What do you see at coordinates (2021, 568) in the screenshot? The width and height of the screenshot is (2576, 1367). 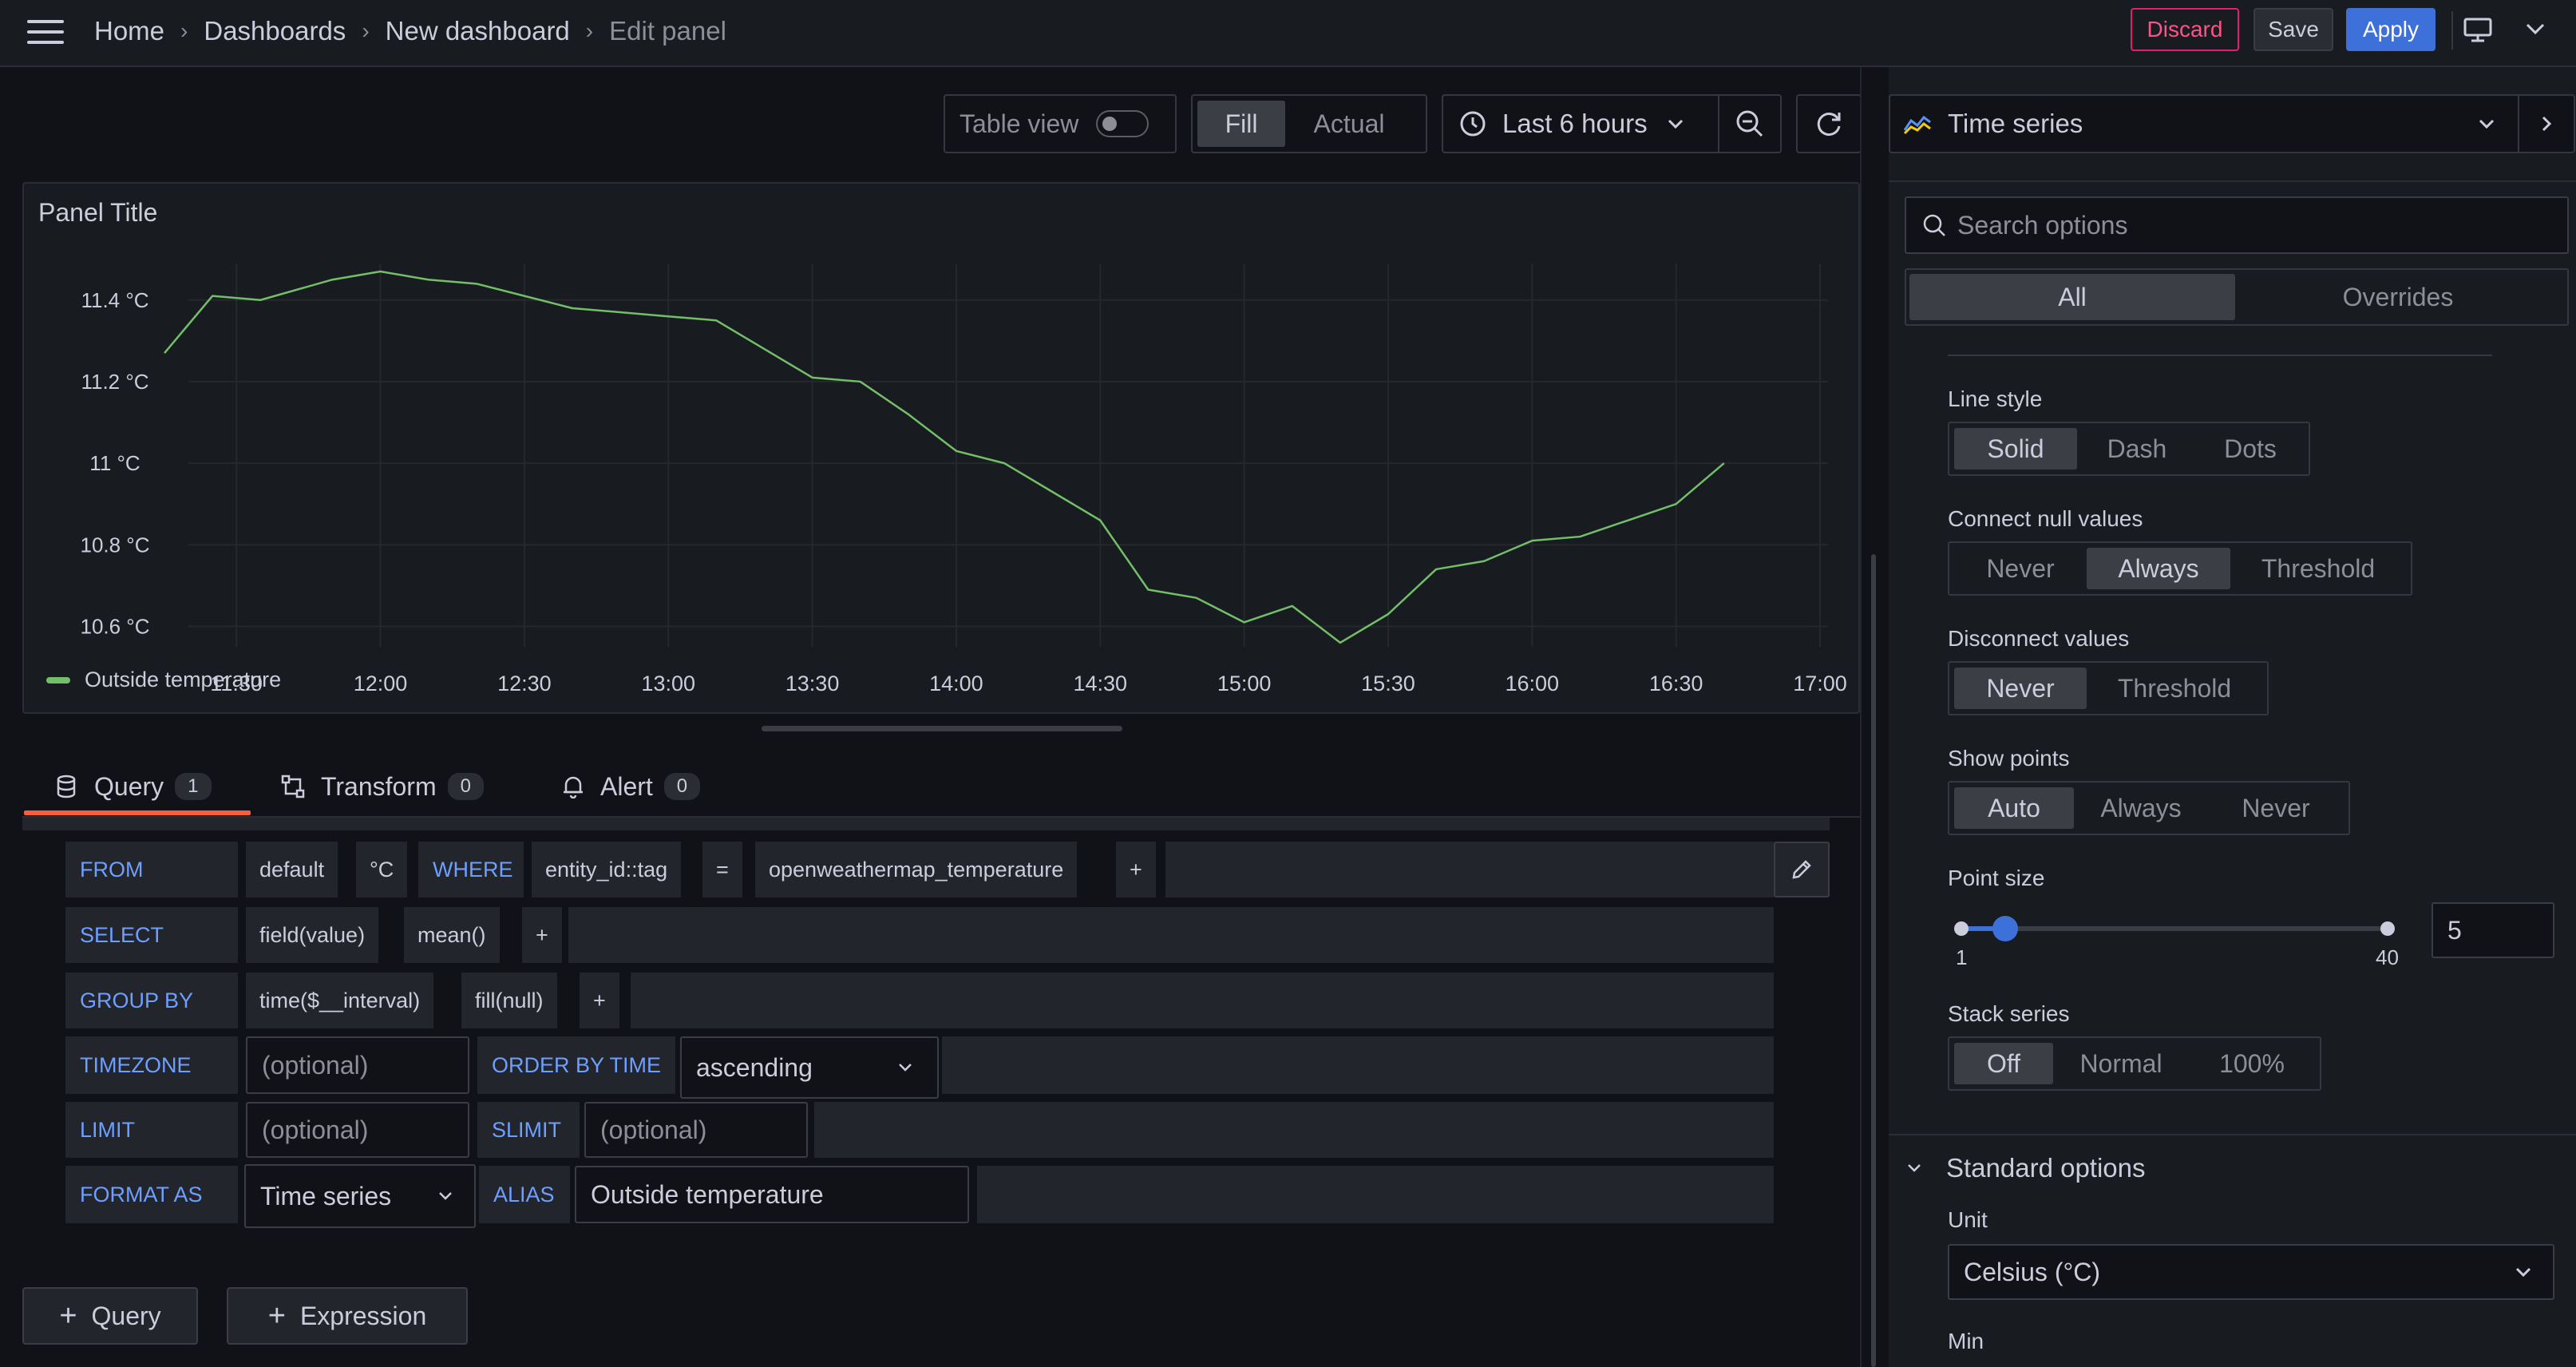 I see `connect-null-never: Never` at bounding box center [2021, 568].